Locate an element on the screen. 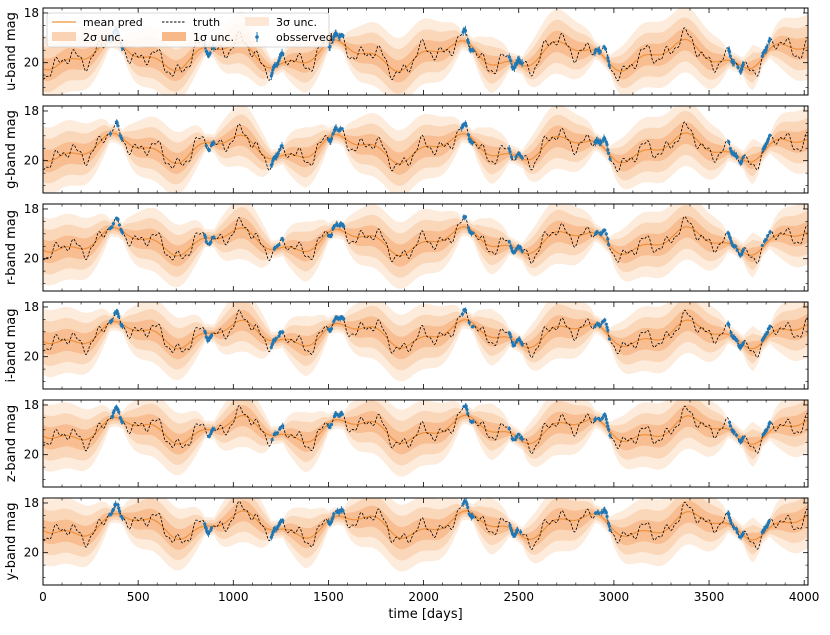 The image size is (830, 635). x-tick-label: 1500 is located at coordinates (328, 597).